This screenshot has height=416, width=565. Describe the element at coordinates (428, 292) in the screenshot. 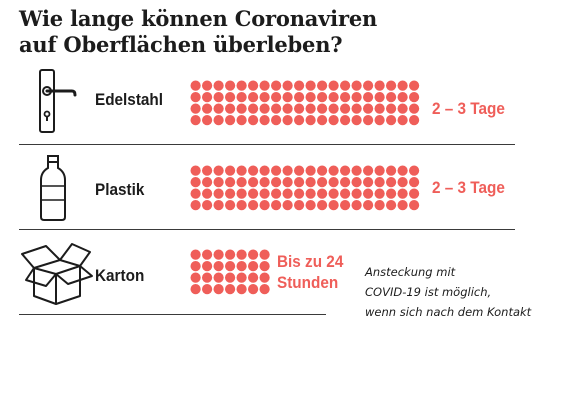

I see `note-line-2: COVID-19 ist möglich,` at that location.